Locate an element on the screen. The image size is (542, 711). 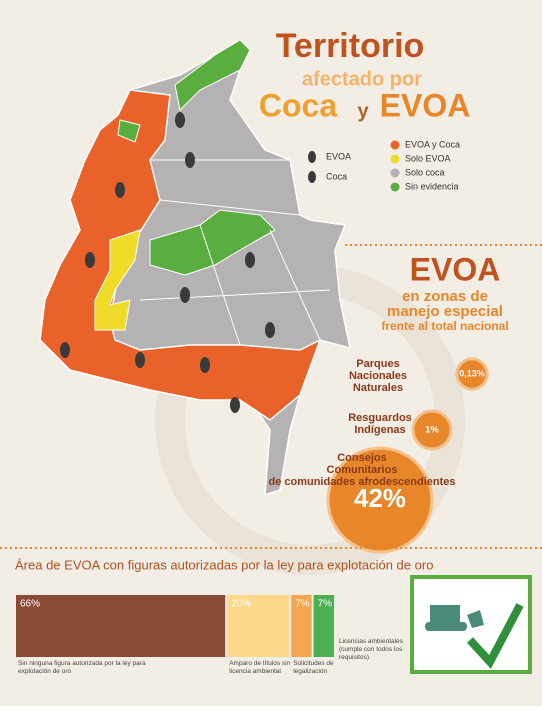
title-line: afectado por is located at coordinates (362, 79).